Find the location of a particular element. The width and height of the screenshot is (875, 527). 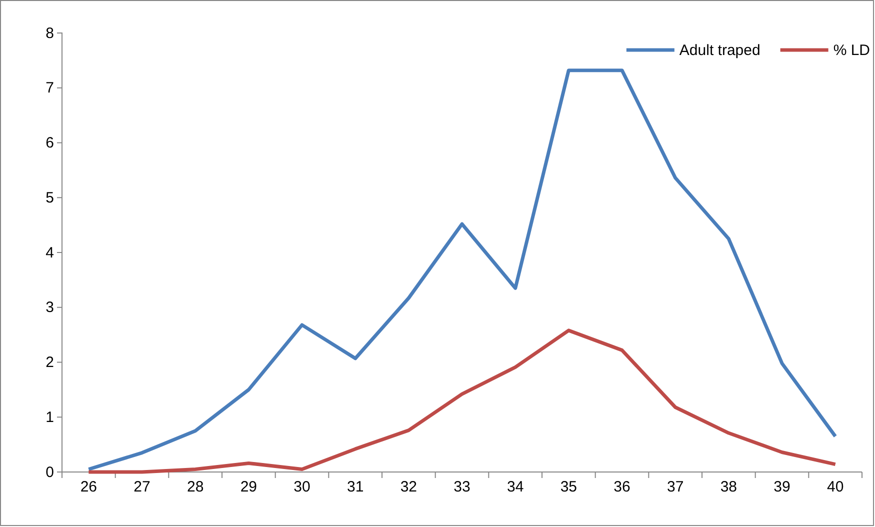

legend-label: Adult traped is located at coordinates (719, 50).